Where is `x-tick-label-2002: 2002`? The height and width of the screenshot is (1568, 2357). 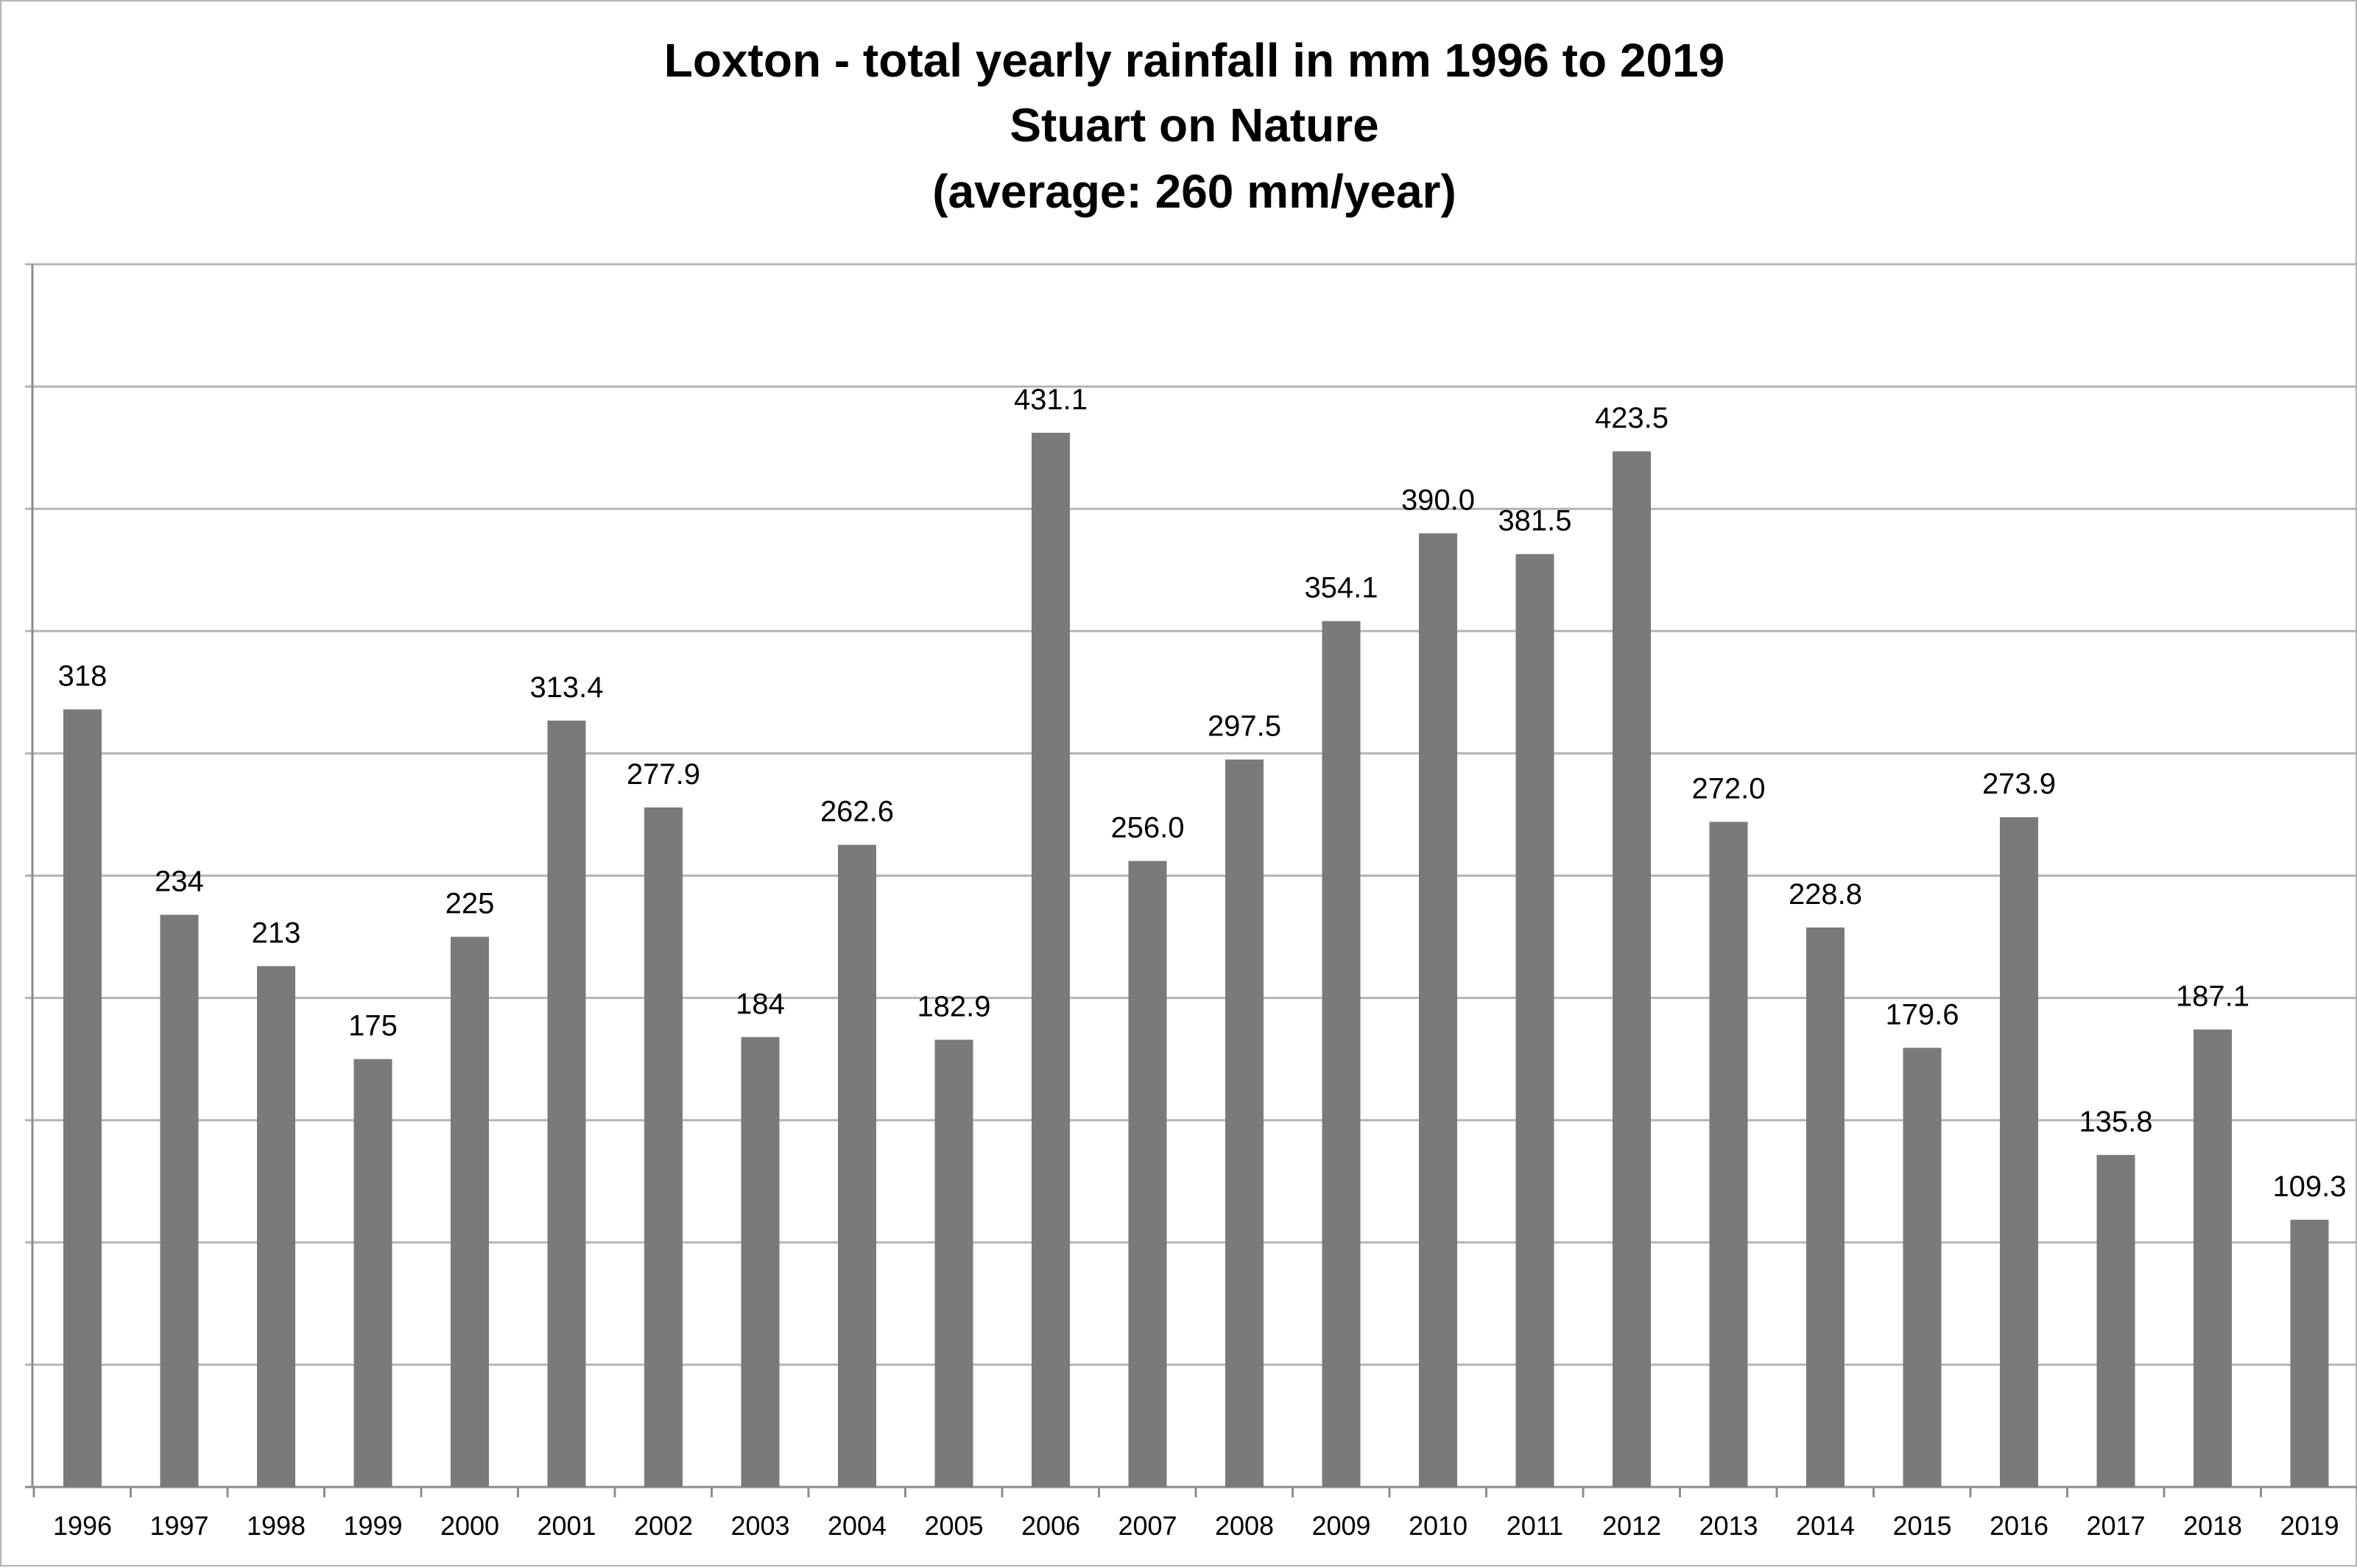
x-tick-label-2002: 2002 is located at coordinates (663, 1526).